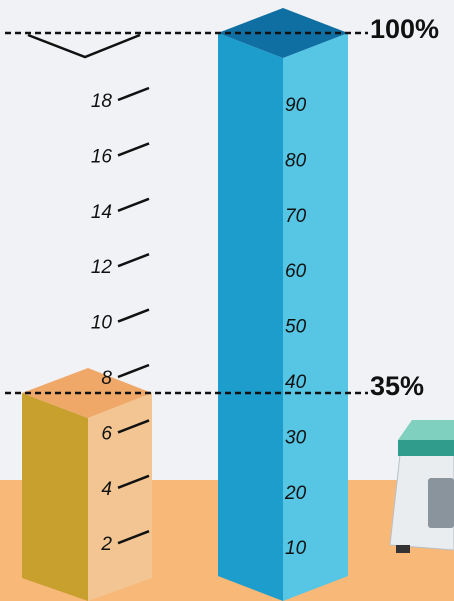 This screenshot has height=601, width=454. I want to click on scale-label: 6, so click(106, 433).